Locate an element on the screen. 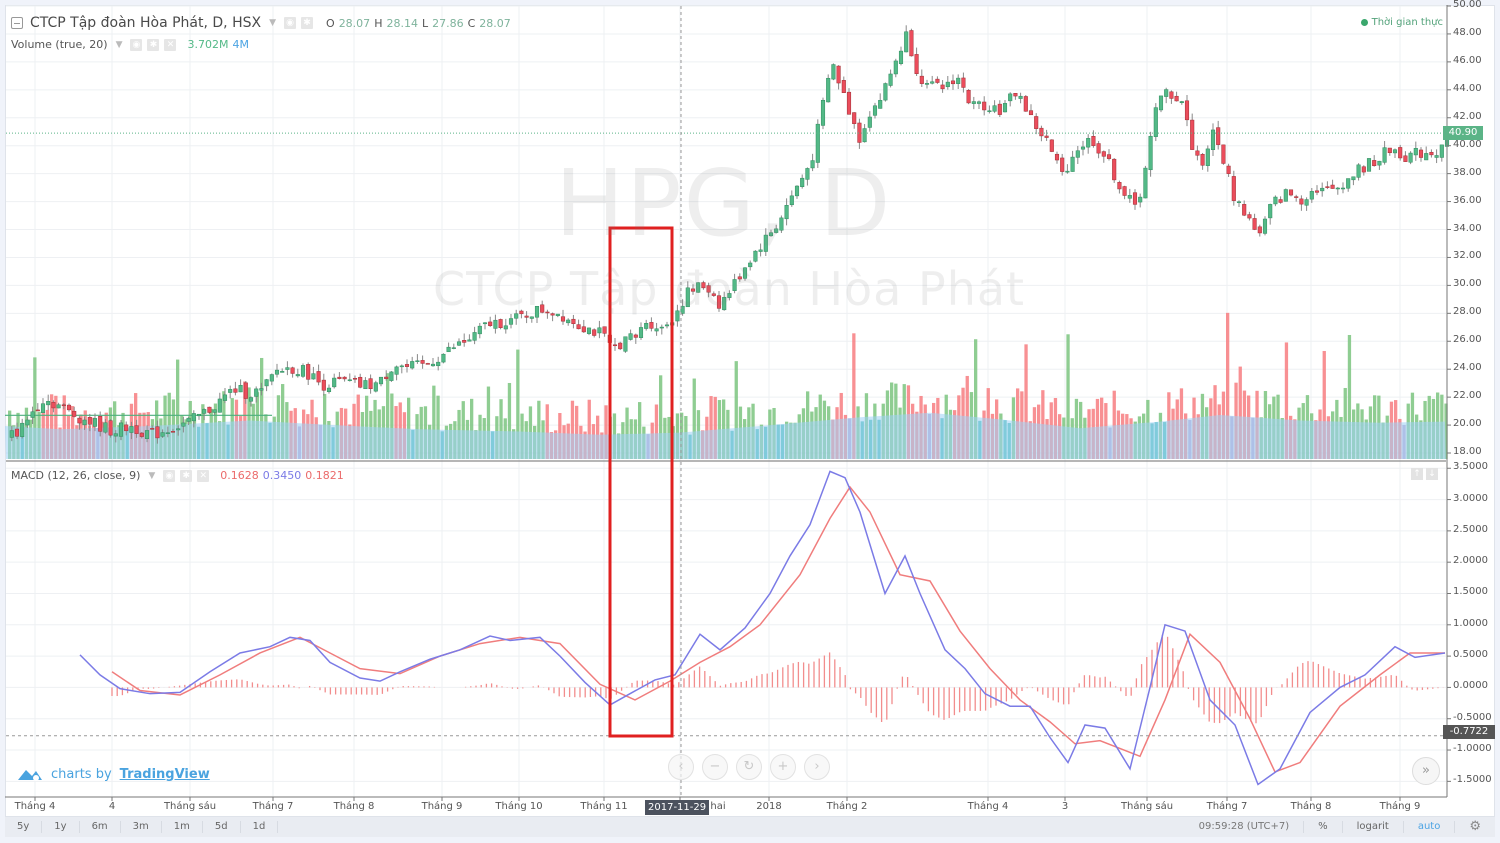 The height and width of the screenshot is (843, 1500). price-tick: 24.00 is located at coordinates (1467, 368).